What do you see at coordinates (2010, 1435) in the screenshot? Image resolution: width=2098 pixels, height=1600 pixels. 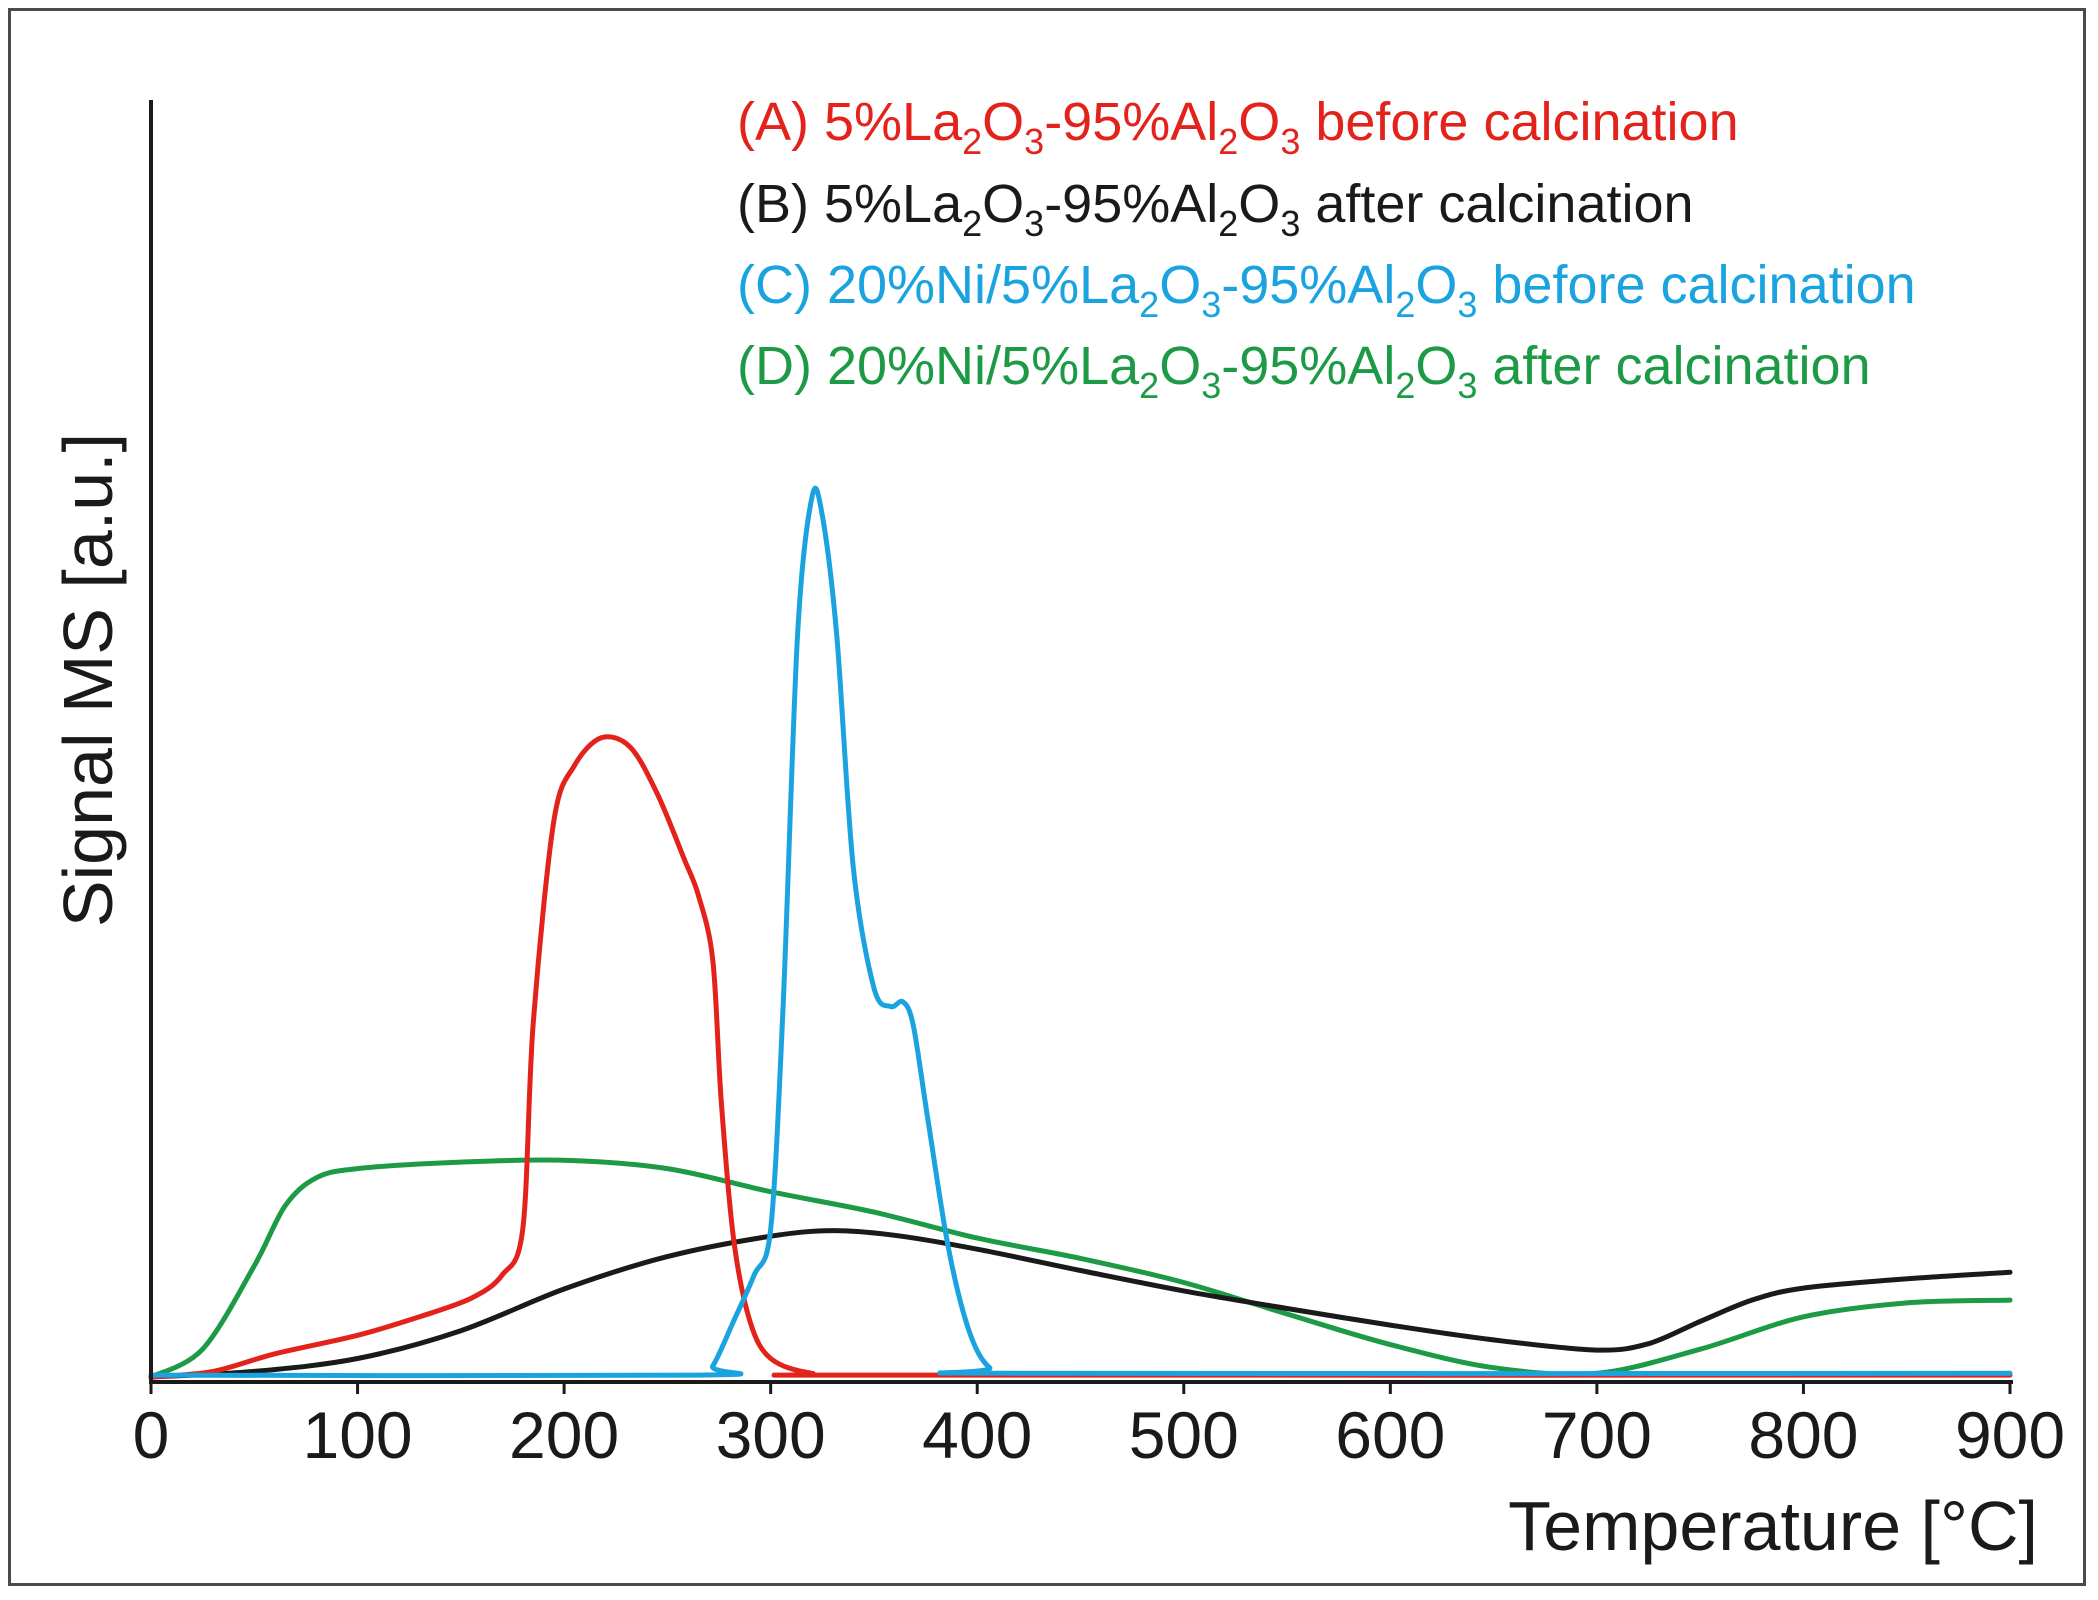 I see `x-tick-label: 900` at bounding box center [2010, 1435].